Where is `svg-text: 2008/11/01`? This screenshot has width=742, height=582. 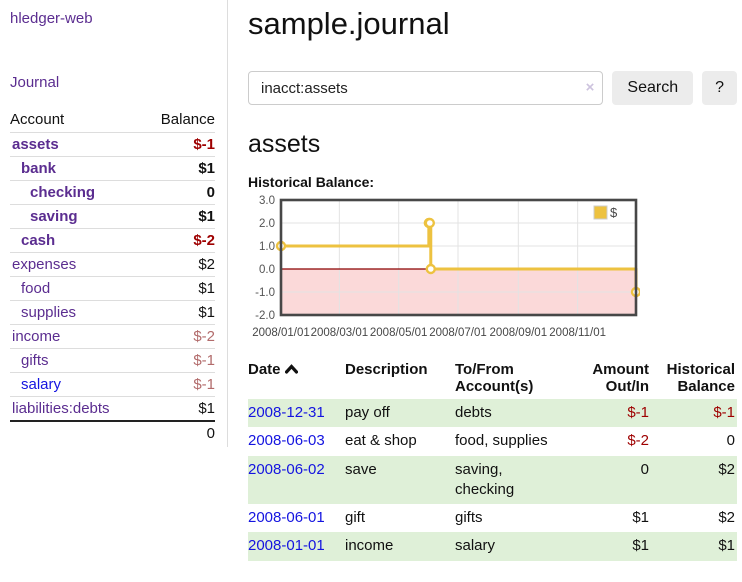
svg-text: 2008/11/01 is located at coordinates (577, 333).